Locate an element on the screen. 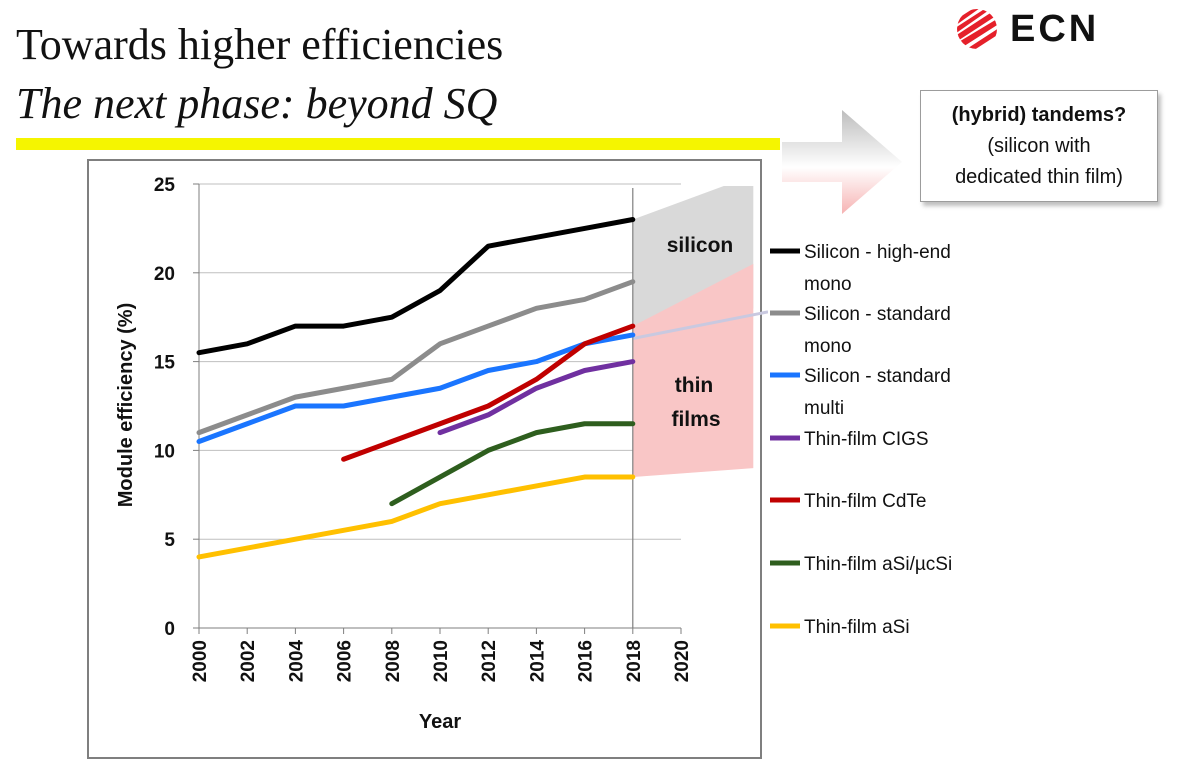 This screenshot has height=772, width=1178. callout-line-2: dedicated thin film) is located at coordinates (1039, 177).